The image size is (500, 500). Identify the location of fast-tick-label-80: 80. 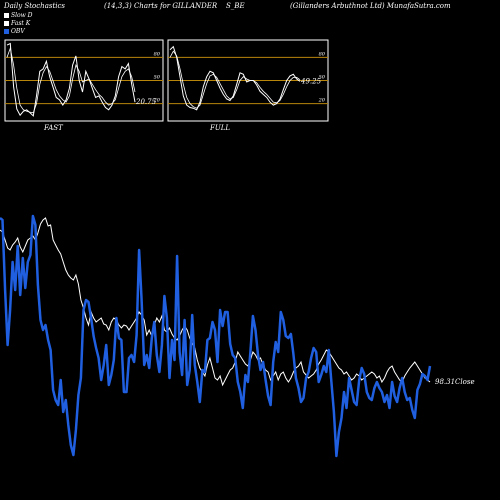
(157, 54).